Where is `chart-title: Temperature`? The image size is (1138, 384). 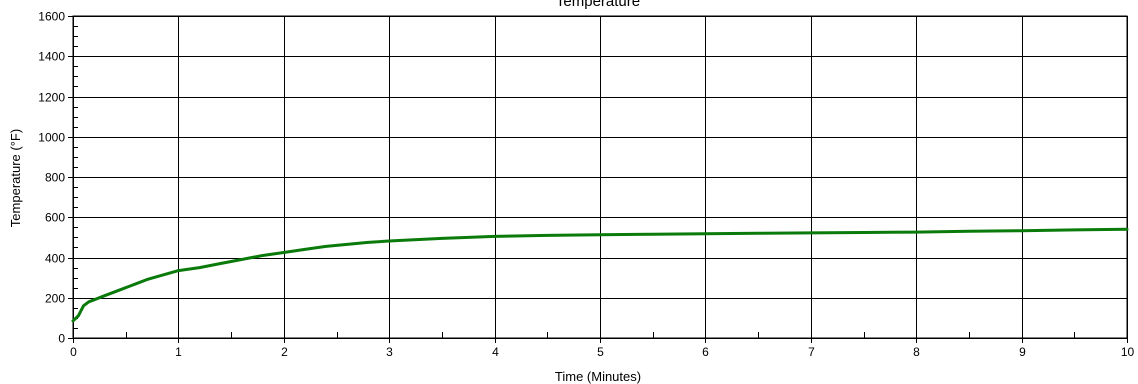
chart-title: Temperature is located at coordinates (598, 5).